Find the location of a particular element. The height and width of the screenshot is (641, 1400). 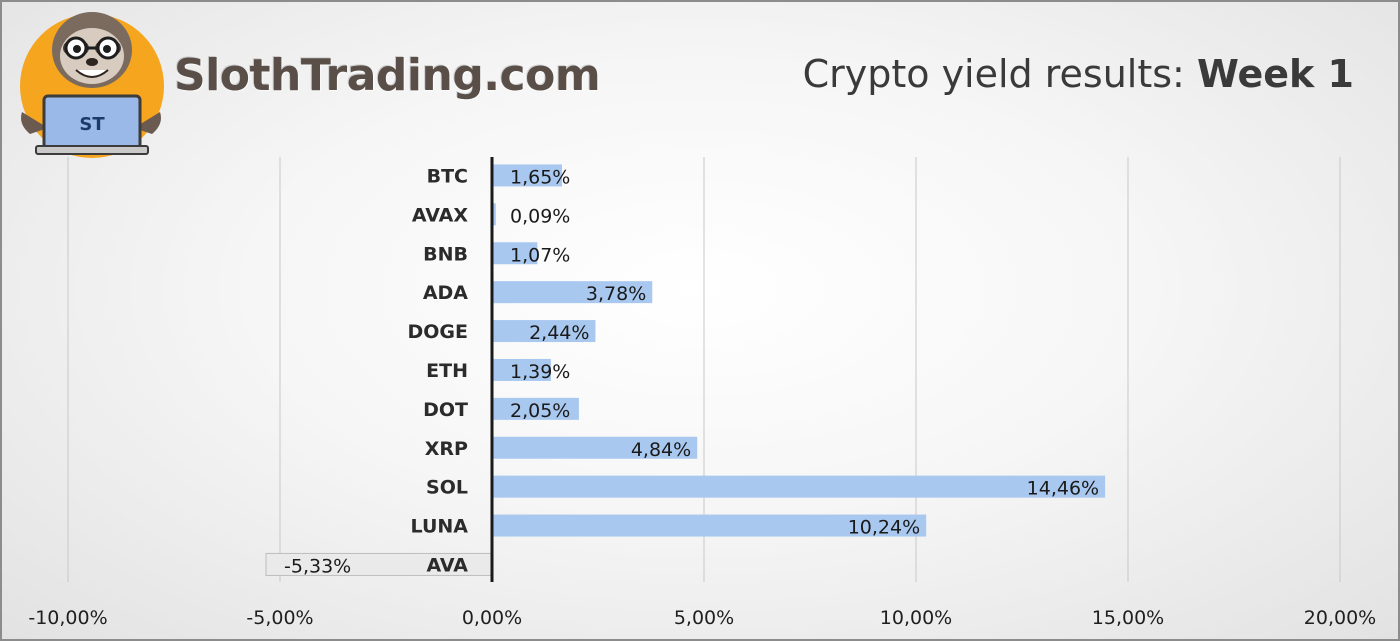

logo: ST is located at coordinates (90, 82).